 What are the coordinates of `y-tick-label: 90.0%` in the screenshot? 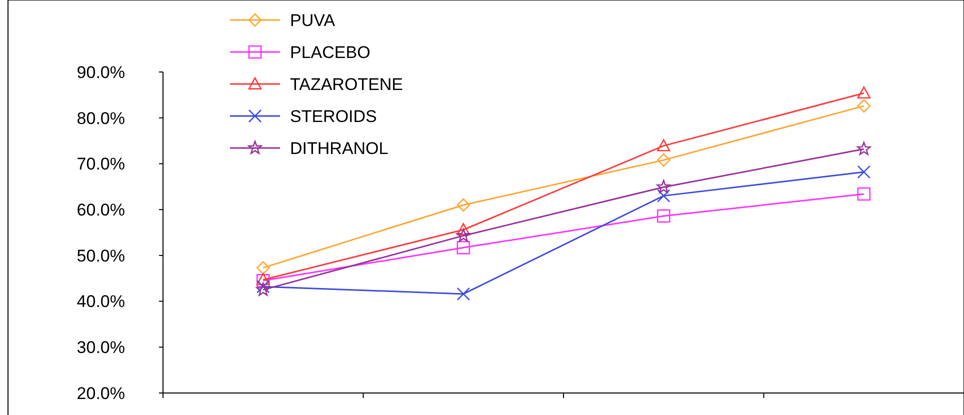 It's located at (100, 72).